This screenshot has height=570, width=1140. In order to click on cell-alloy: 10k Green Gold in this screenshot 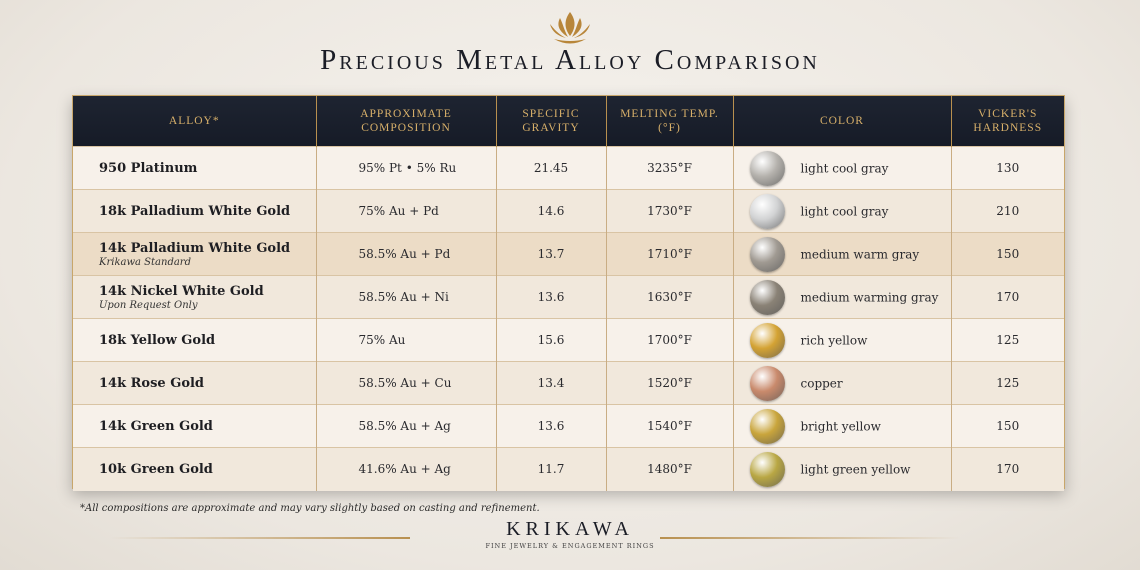, I will do `click(195, 469)`.